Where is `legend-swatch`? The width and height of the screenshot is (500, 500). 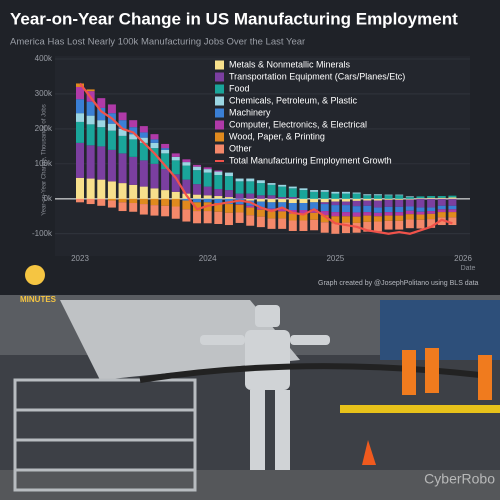 legend-swatch is located at coordinates (219, 125).